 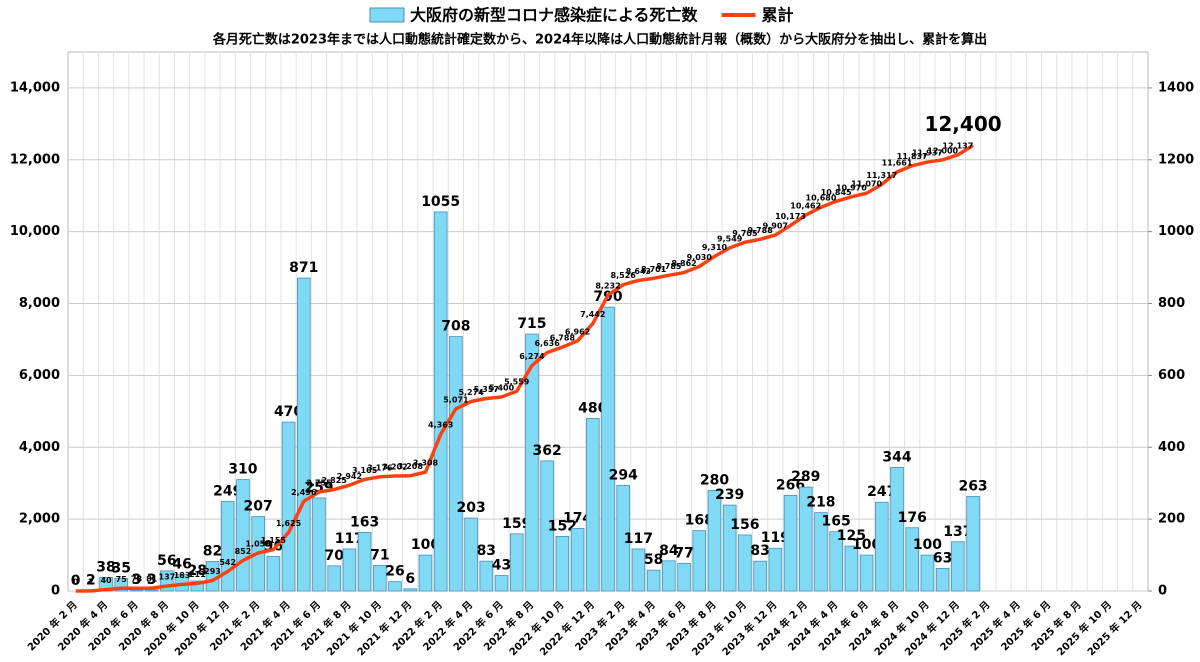 I want to click on line-value-label: 10,462, so click(x=805, y=206).